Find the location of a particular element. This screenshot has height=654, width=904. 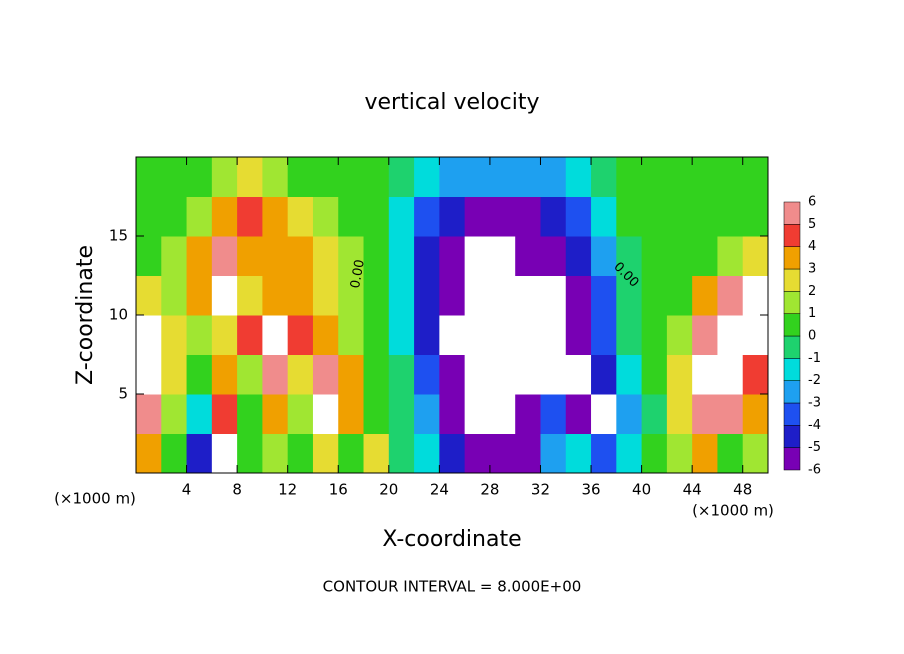

colorbar-label: 6 is located at coordinates (812, 202).